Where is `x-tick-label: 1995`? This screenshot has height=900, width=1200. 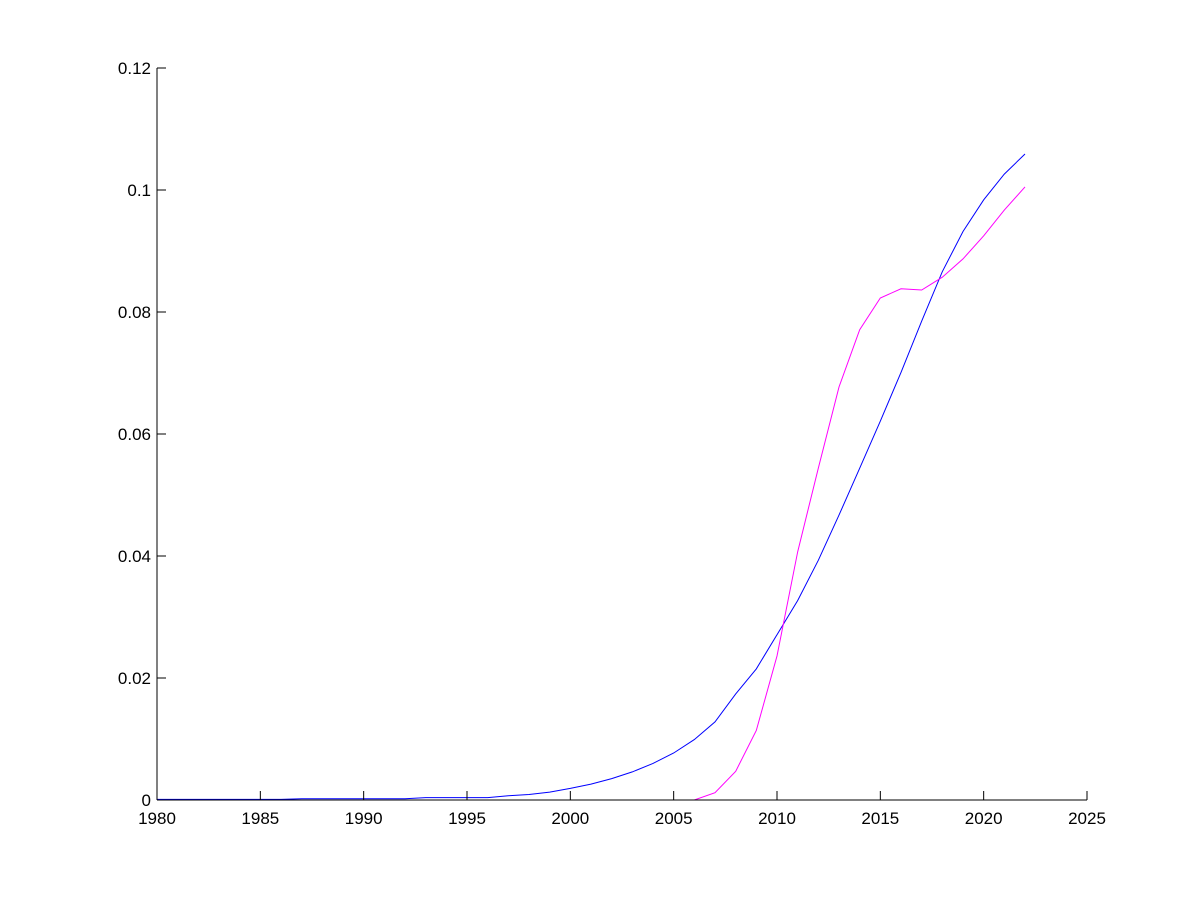
x-tick-label: 1995 is located at coordinates (467, 818).